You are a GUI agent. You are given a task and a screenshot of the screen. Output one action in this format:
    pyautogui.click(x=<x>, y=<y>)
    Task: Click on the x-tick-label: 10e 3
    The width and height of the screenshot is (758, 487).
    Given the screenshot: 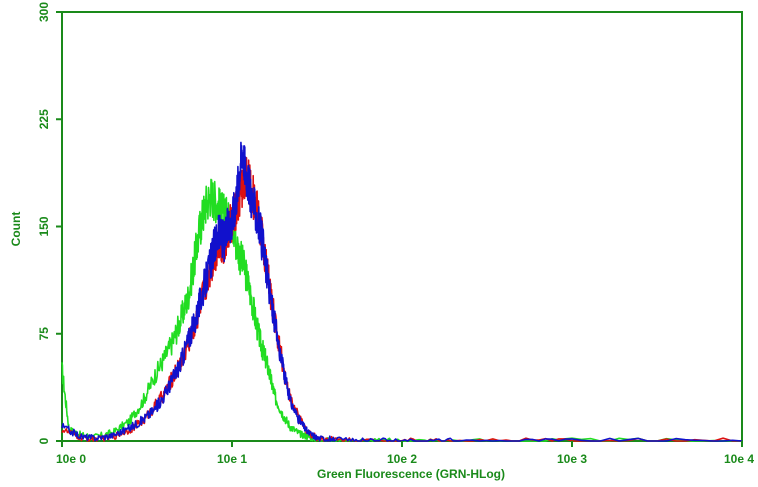 What is the action you would take?
    pyautogui.click(x=572, y=459)
    